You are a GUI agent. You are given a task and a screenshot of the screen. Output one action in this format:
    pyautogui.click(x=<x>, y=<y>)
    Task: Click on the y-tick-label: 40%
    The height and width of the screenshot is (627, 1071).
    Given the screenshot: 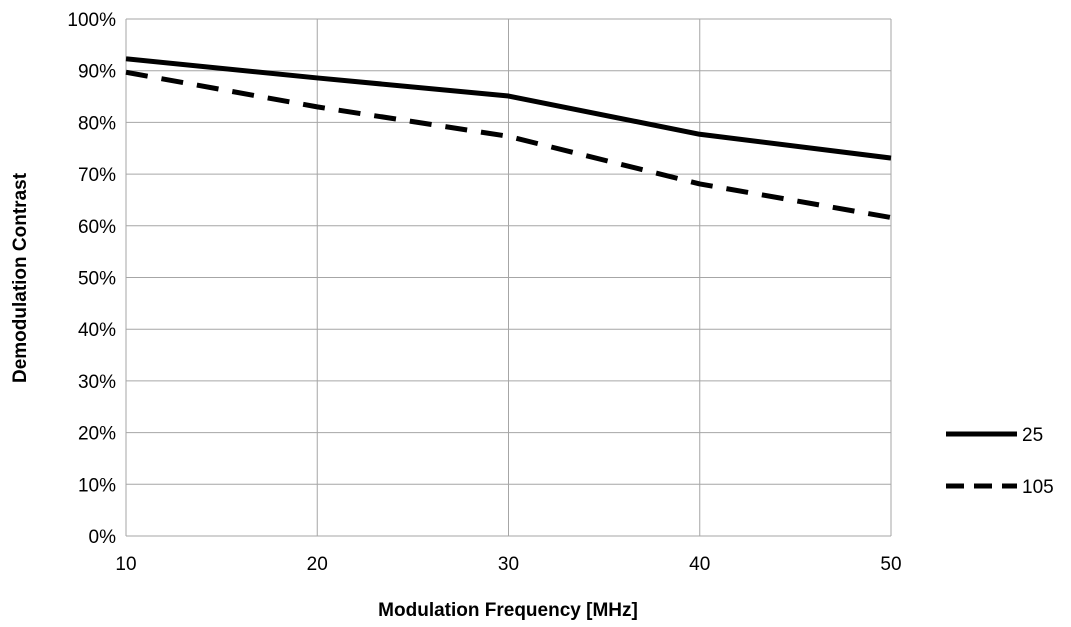 What is the action you would take?
    pyautogui.click(x=97, y=330)
    